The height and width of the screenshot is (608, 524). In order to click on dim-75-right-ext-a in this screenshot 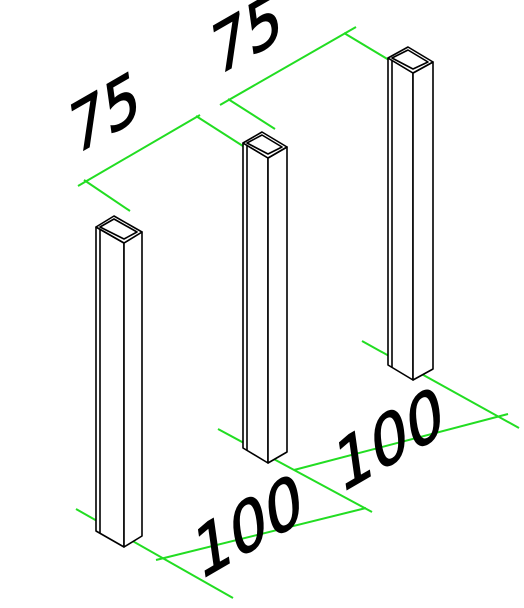, I will do `click(251, 114)`.